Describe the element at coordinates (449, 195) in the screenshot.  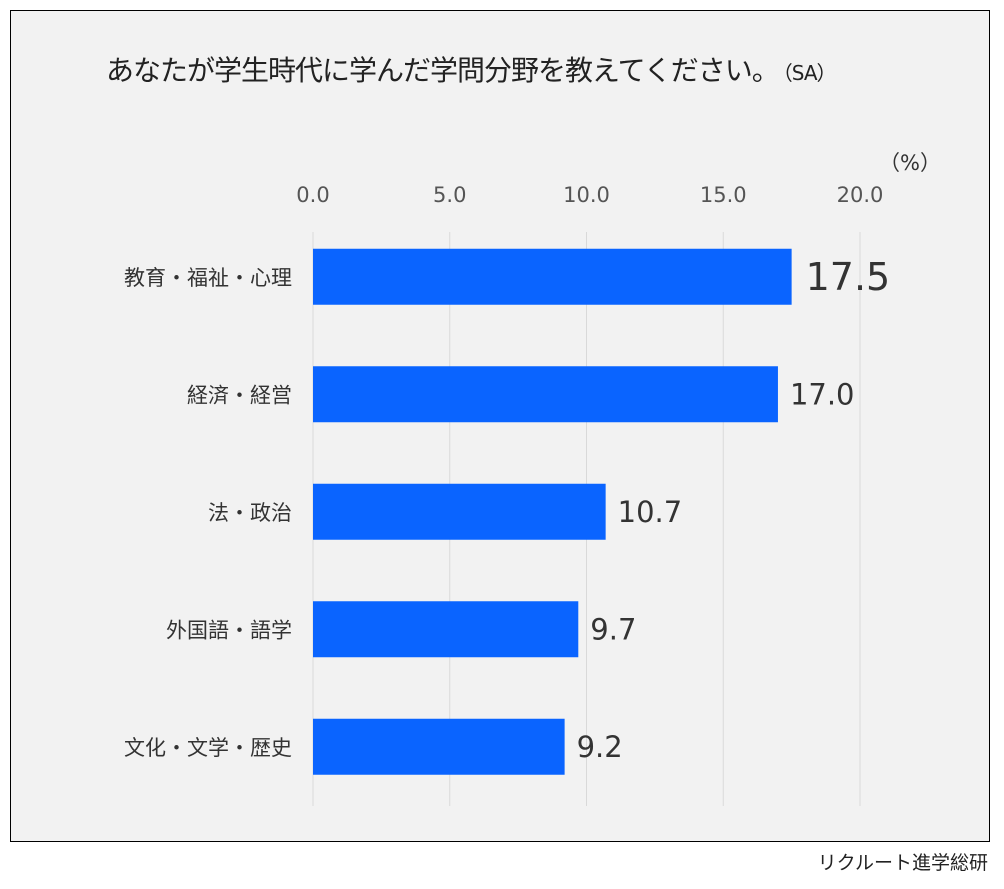
I see `tick-label: 5.0` at that location.